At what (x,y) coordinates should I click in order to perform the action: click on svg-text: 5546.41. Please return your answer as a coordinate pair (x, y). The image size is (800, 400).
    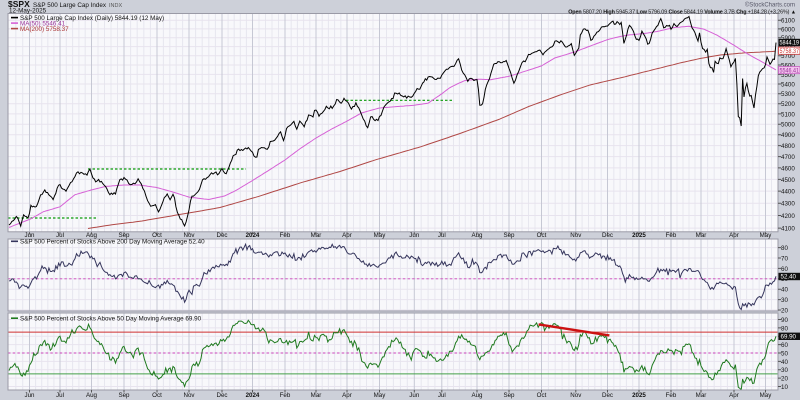
    Looking at the image, I should click on (790, 70).